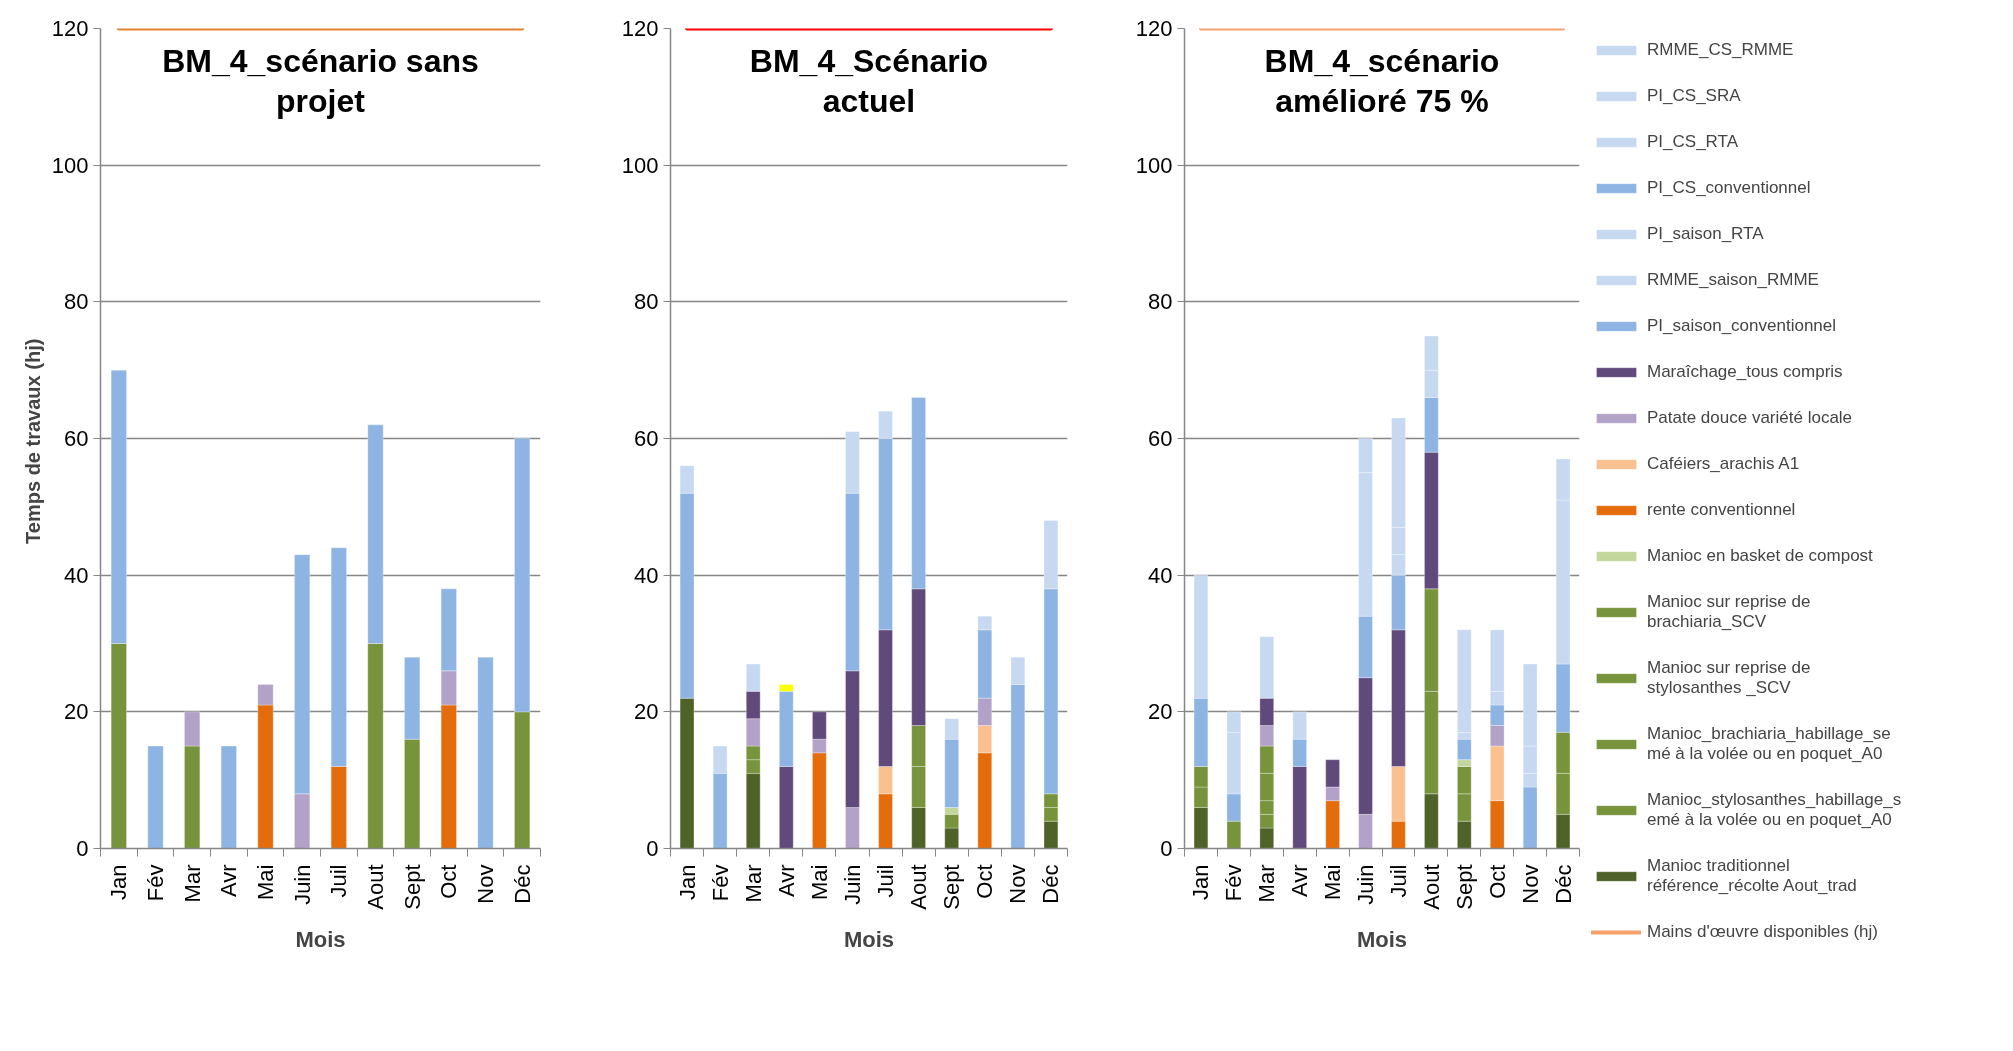 The image size is (2013, 1051). I want to click on legend-label: Manioc en basket de compost, so click(1760, 556).